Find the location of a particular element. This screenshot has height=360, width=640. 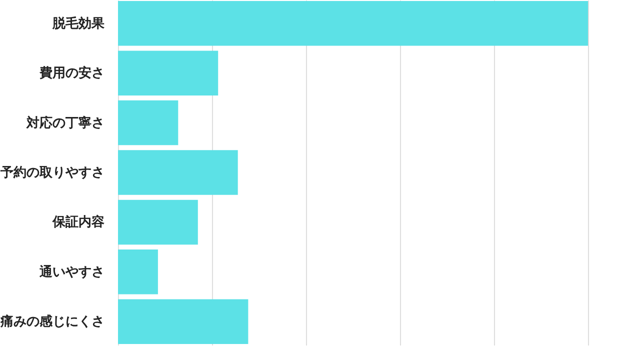

y-tick-label: 予約の取りやすさ is located at coordinates (52, 173).